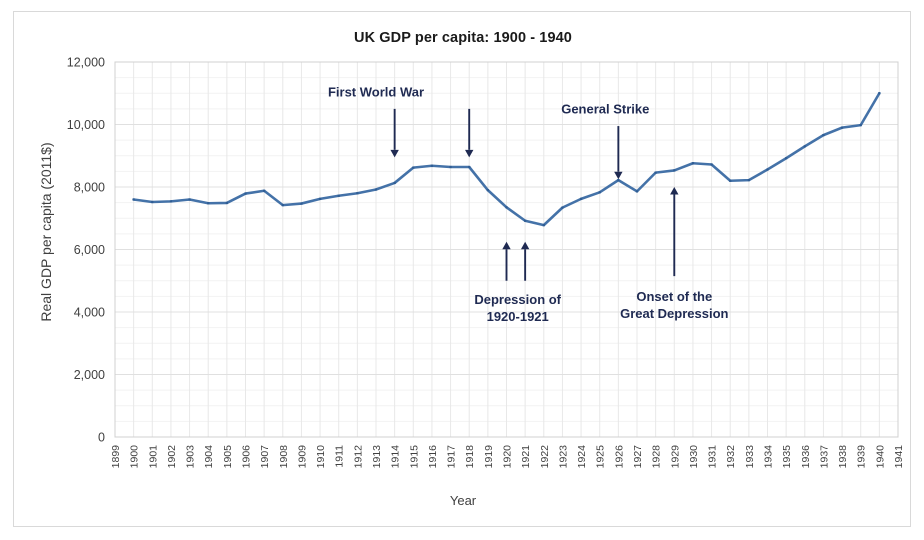 The height and width of the screenshot is (540, 924). I want to click on svg-text: 1908, so click(284, 457).